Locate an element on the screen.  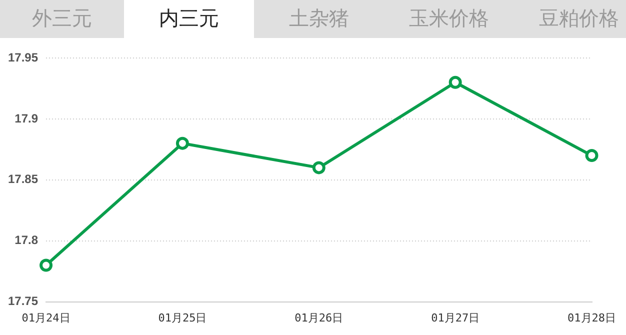
y-tick-label: 17.75 is located at coordinates (23, 301).